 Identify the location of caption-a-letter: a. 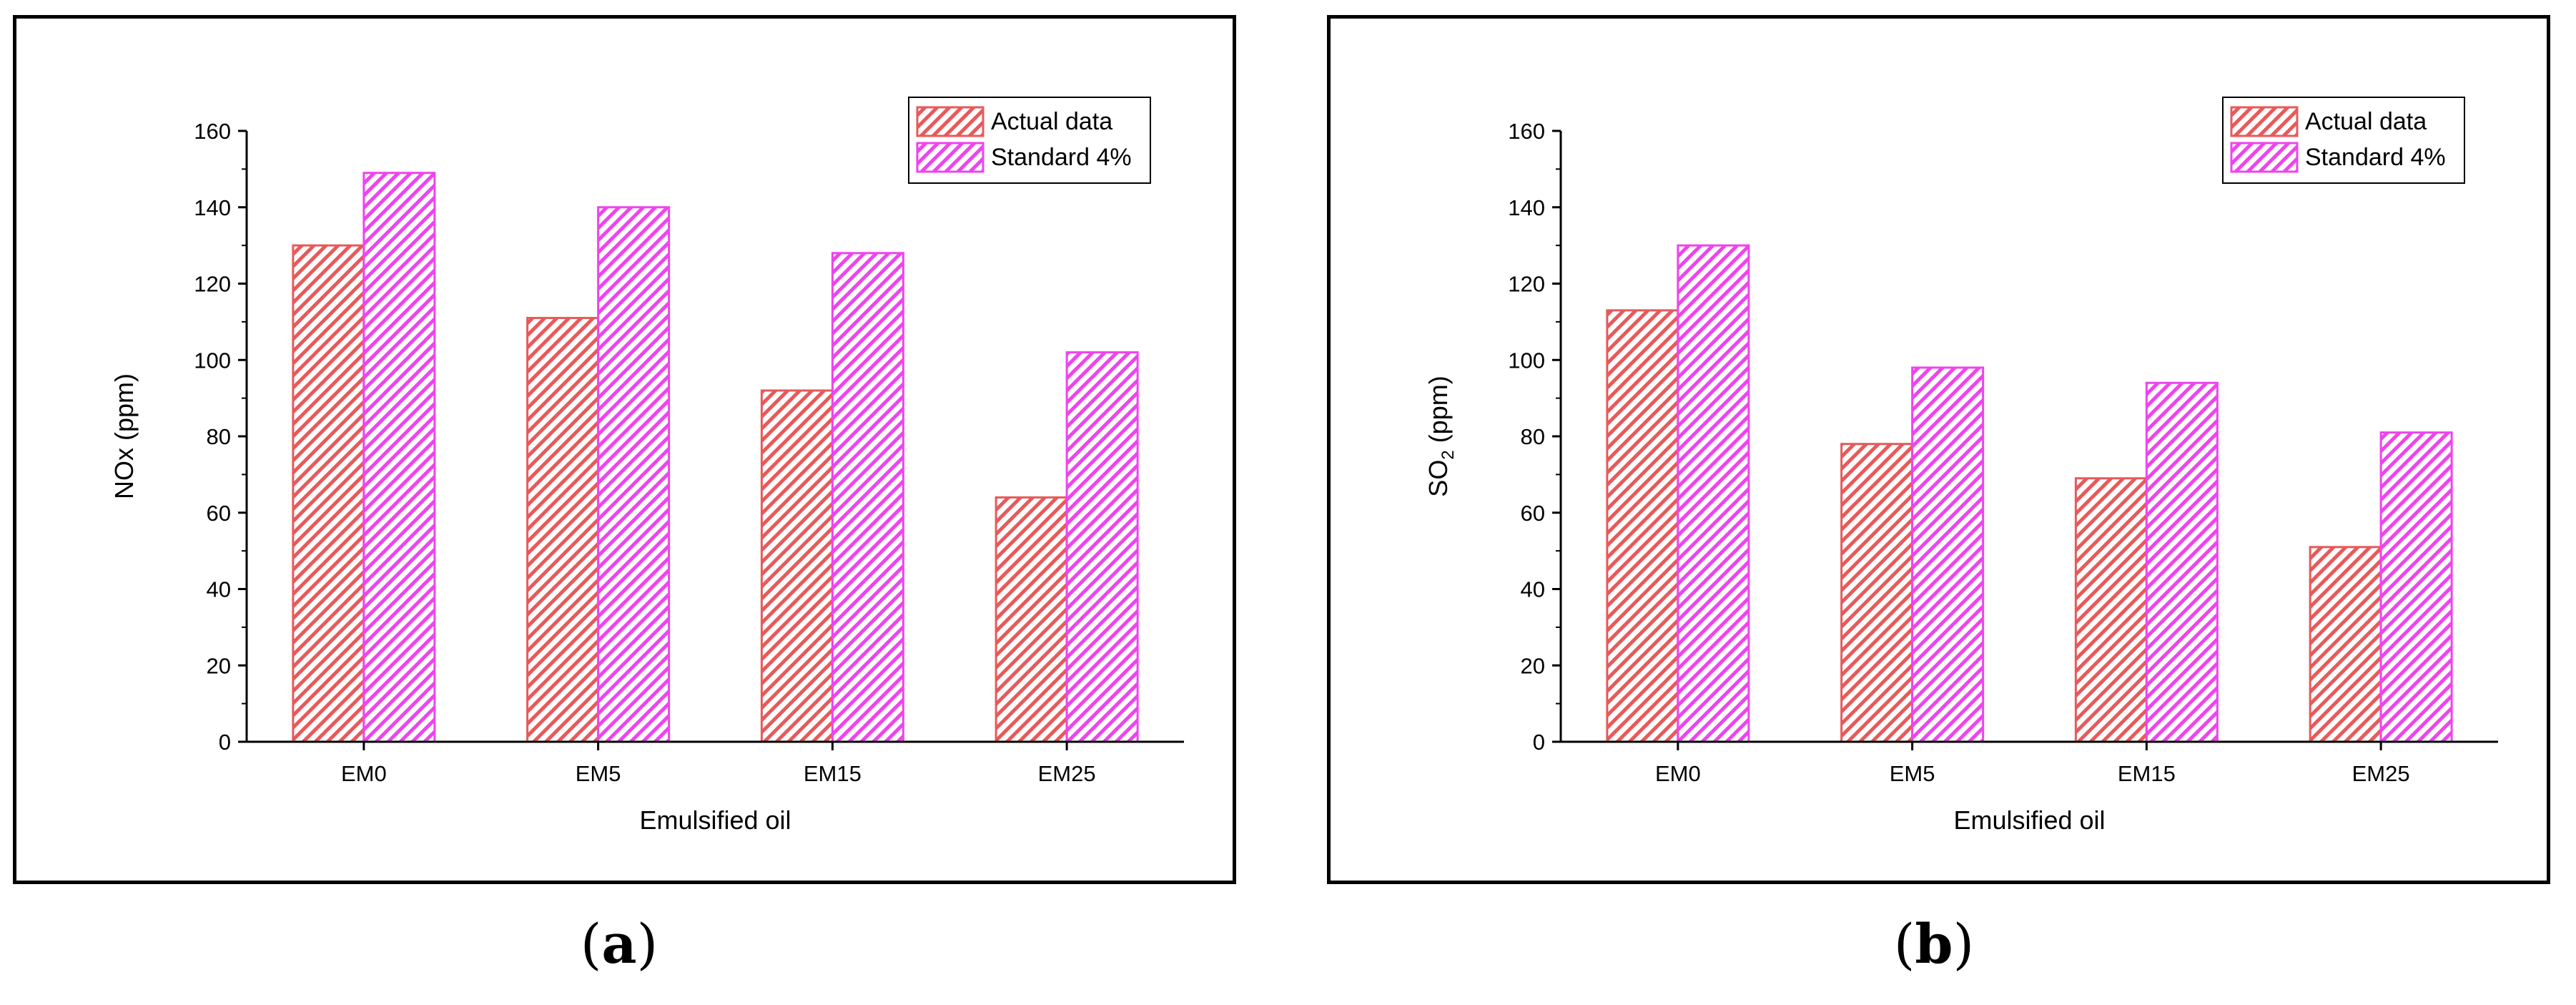
(619, 944).